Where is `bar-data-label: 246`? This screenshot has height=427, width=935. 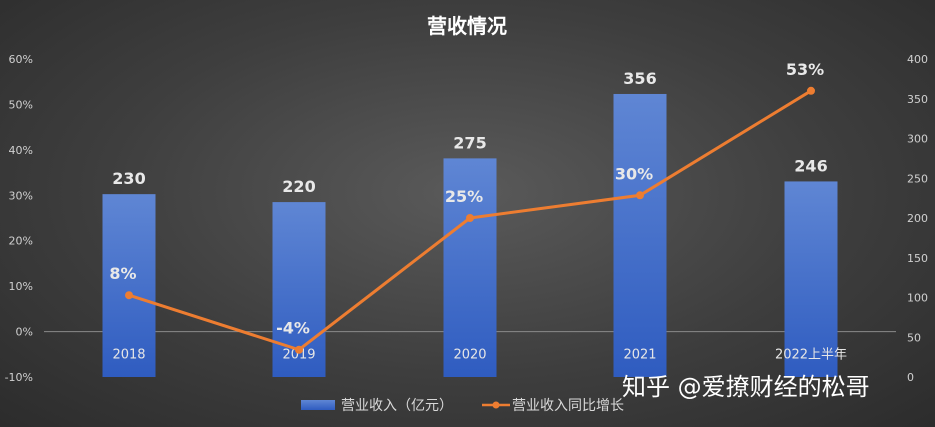 bar-data-label: 246 is located at coordinates (810, 165).